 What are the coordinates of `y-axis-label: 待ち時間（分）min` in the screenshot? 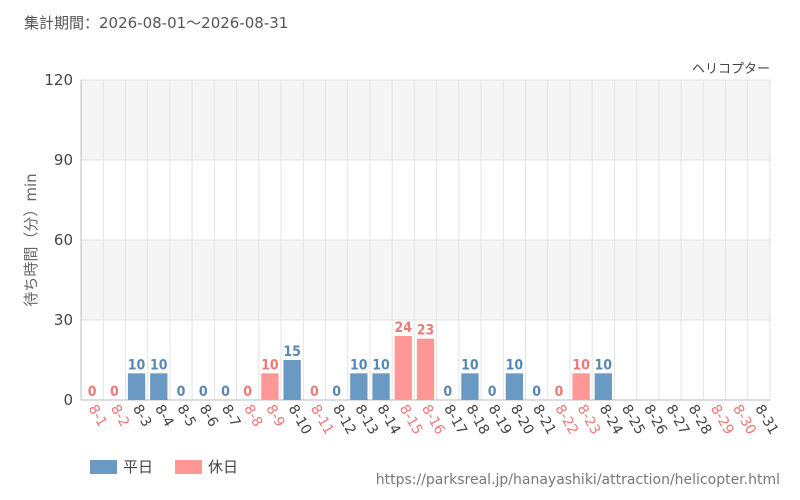 It's located at (31, 239).